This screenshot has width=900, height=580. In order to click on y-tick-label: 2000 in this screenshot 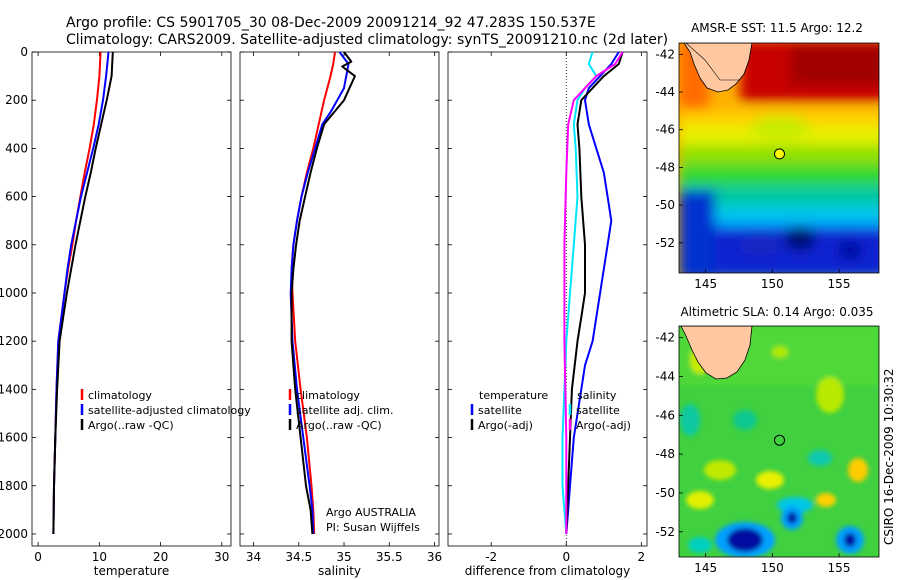, I will do `click(14, 534)`.